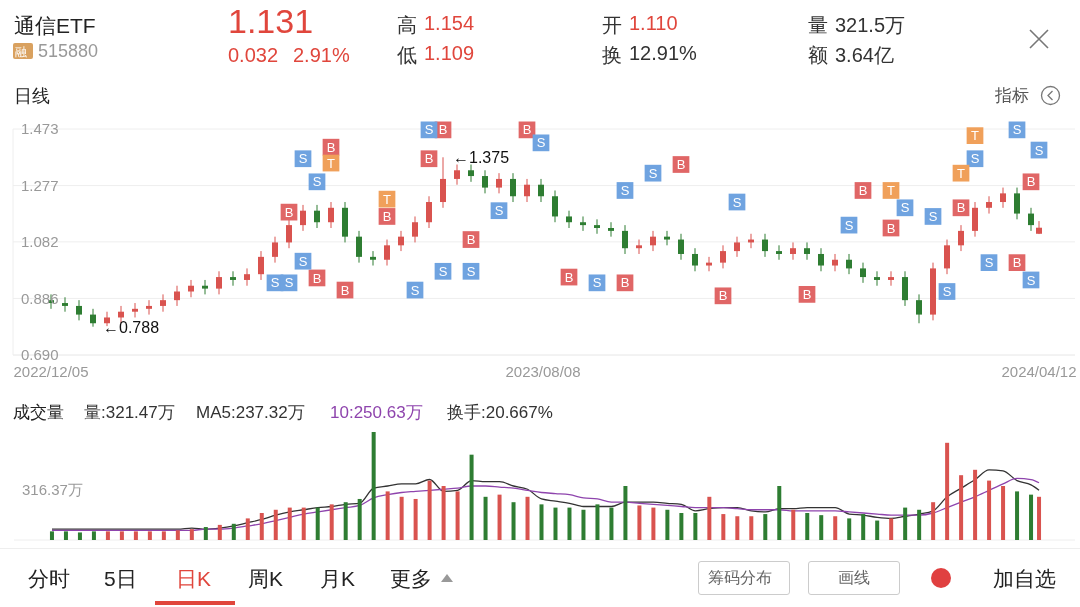 This screenshot has width=1080, height=607. I want to click on text: 筹码分布, so click(740, 578).